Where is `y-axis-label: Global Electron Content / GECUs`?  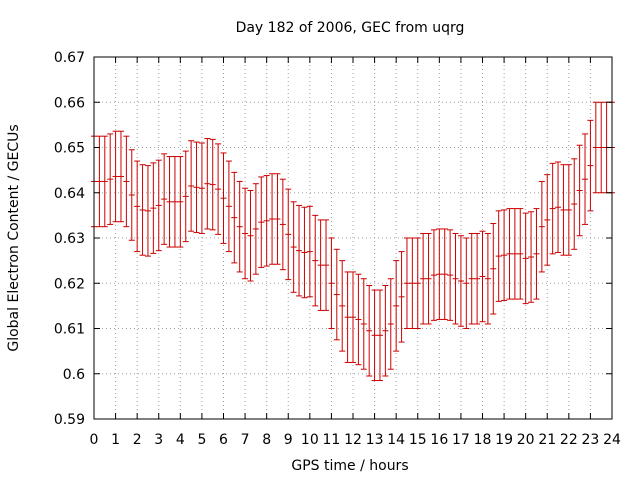 y-axis-label: Global Electron Content / GECUs is located at coordinates (14, 237).